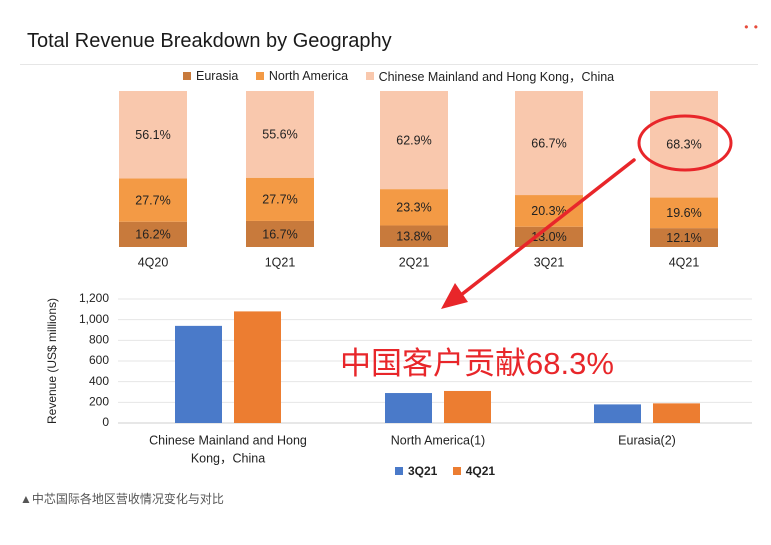 This screenshot has width=771, height=545. I want to click on y-tick-1200: 1,200, so click(94, 298).